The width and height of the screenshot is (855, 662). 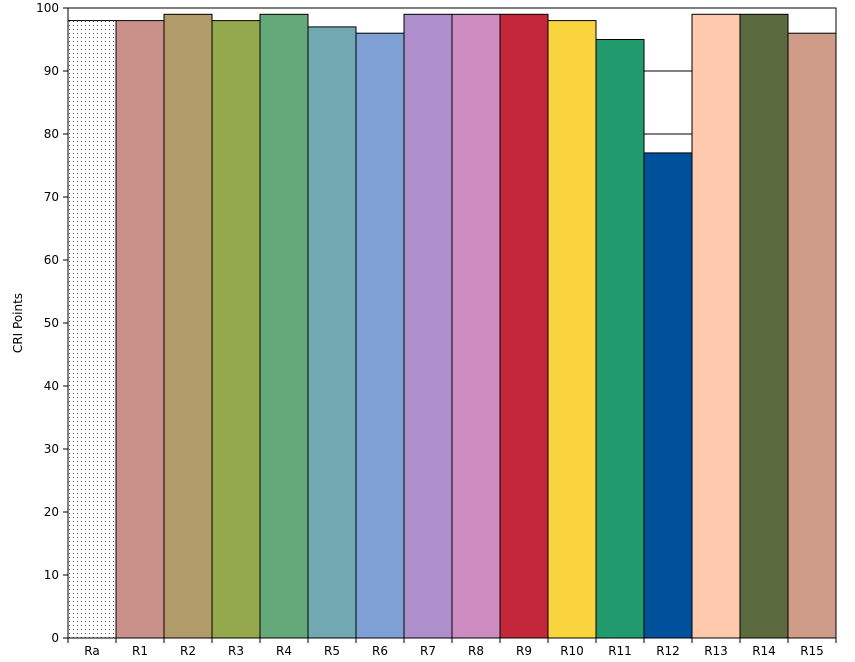 I want to click on bar-r14, so click(x=764, y=326).